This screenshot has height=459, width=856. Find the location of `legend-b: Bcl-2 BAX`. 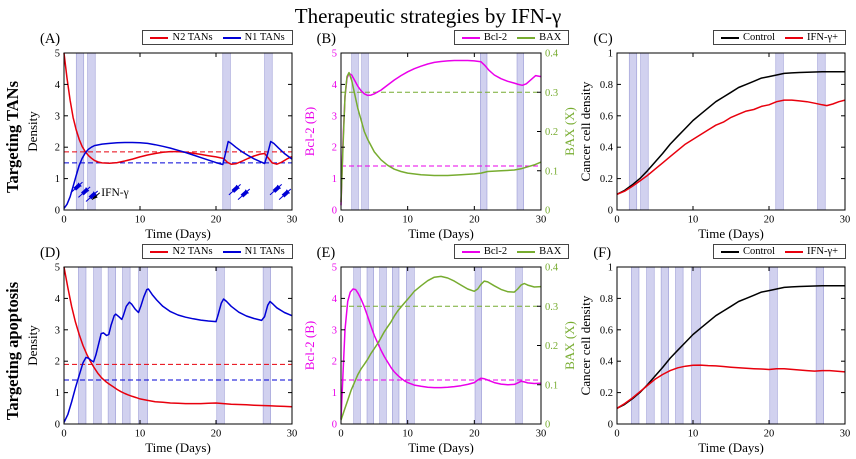

legend-b: Bcl-2 BAX is located at coordinates (511, 37).